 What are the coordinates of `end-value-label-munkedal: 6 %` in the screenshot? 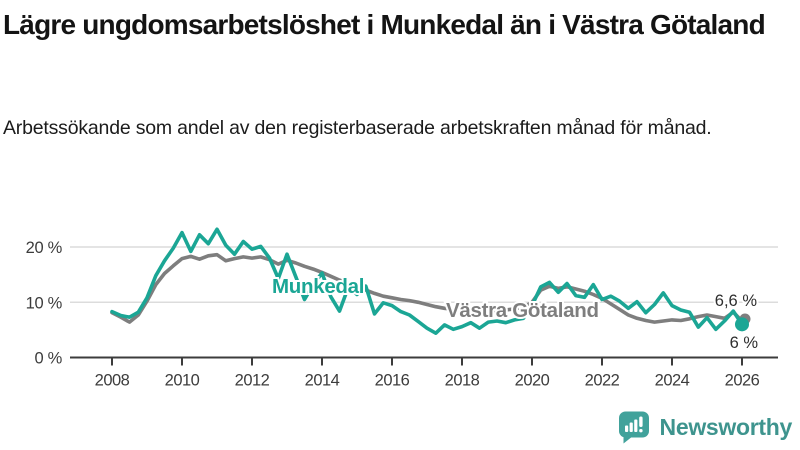 It's located at (744, 343).